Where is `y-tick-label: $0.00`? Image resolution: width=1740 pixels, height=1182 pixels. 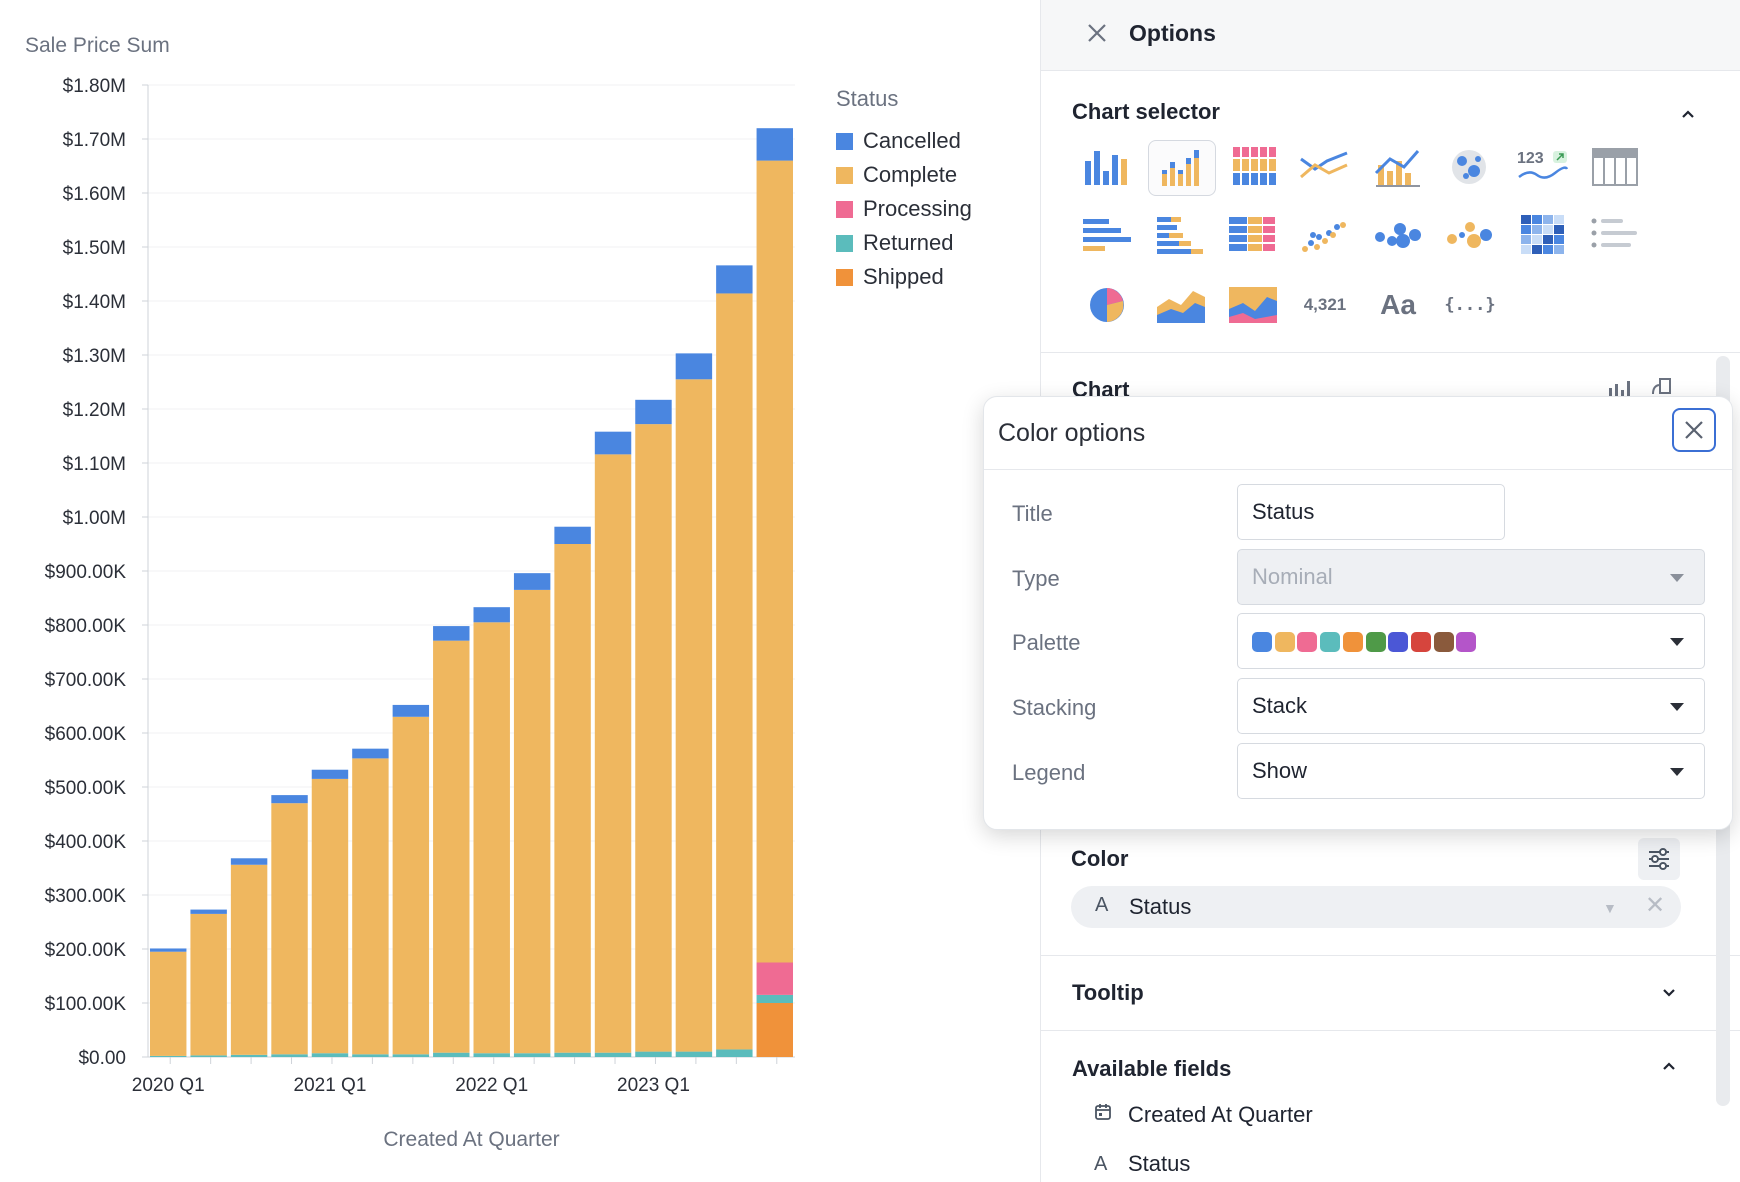
y-tick-label: $0.00 is located at coordinates (102, 1058).